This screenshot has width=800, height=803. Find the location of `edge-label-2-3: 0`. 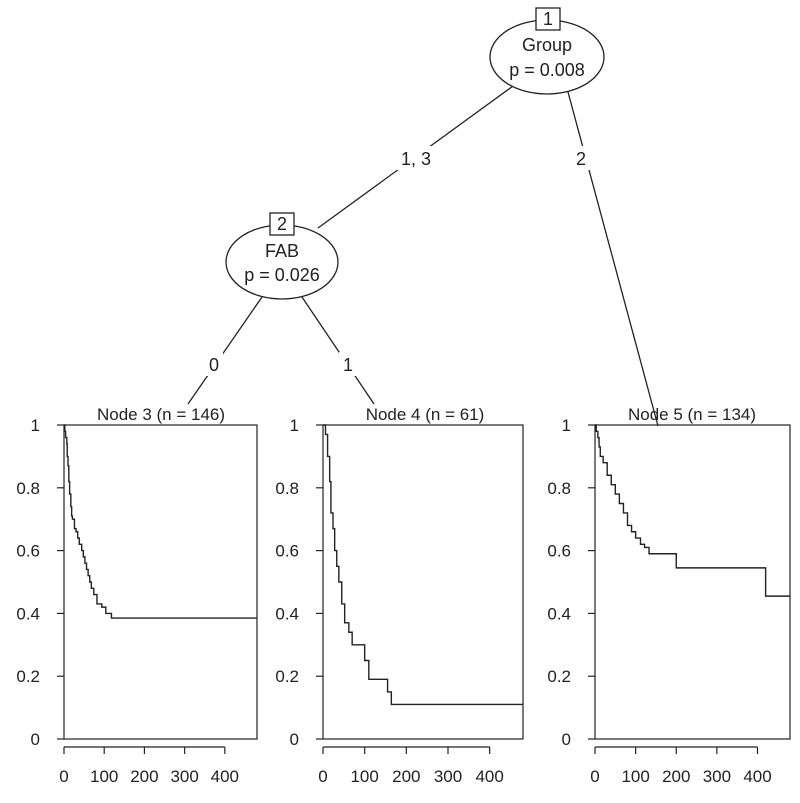

edge-label-2-3: 0 is located at coordinates (214, 365).